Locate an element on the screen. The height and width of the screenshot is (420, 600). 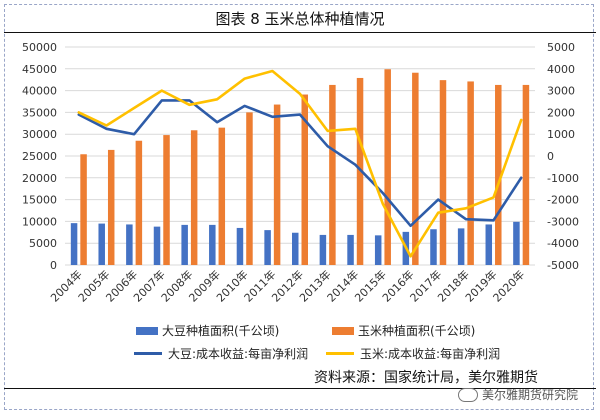
left-axis-tick-label: 15000 is located at coordinates (39, 200).